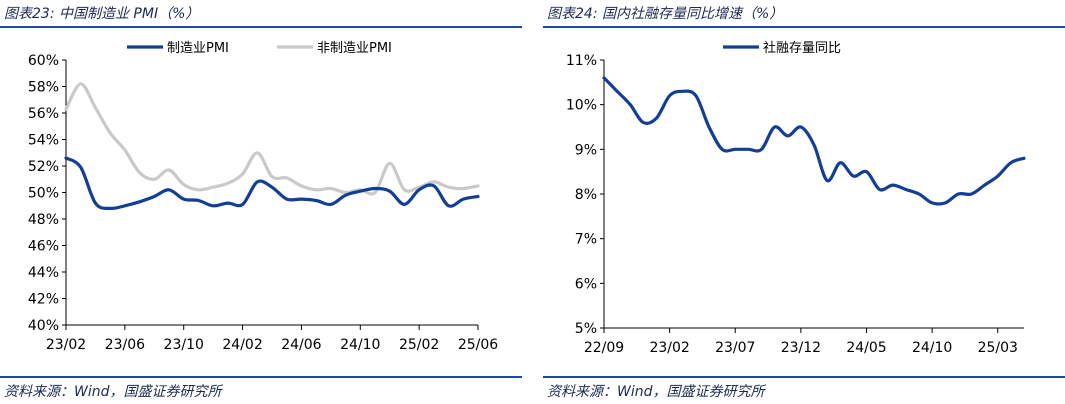  What do you see at coordinates (586, 240) in the screenshot?
I see `y-tick-label: 7%` at bounding box center [586, 240].